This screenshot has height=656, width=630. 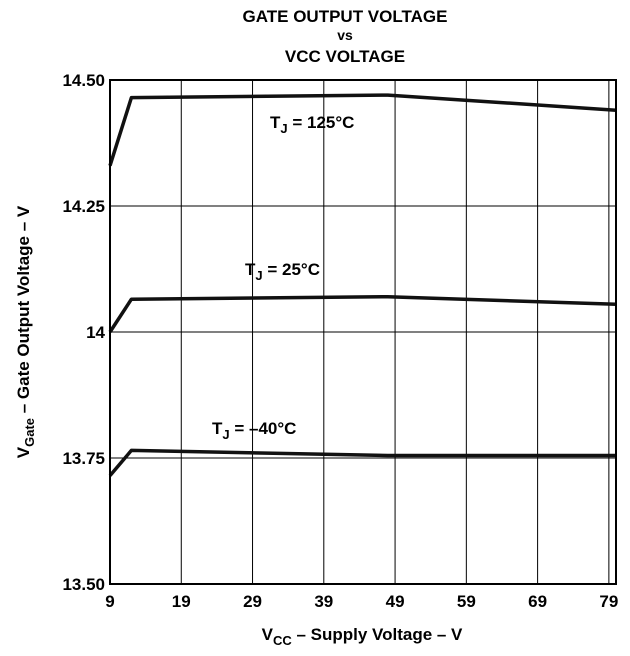 What do you see at coordinates (377, 634) in the screenshot?
I see `x-axis-label-rest: – Supply Voltage – V` at bounding box center [377, 634].